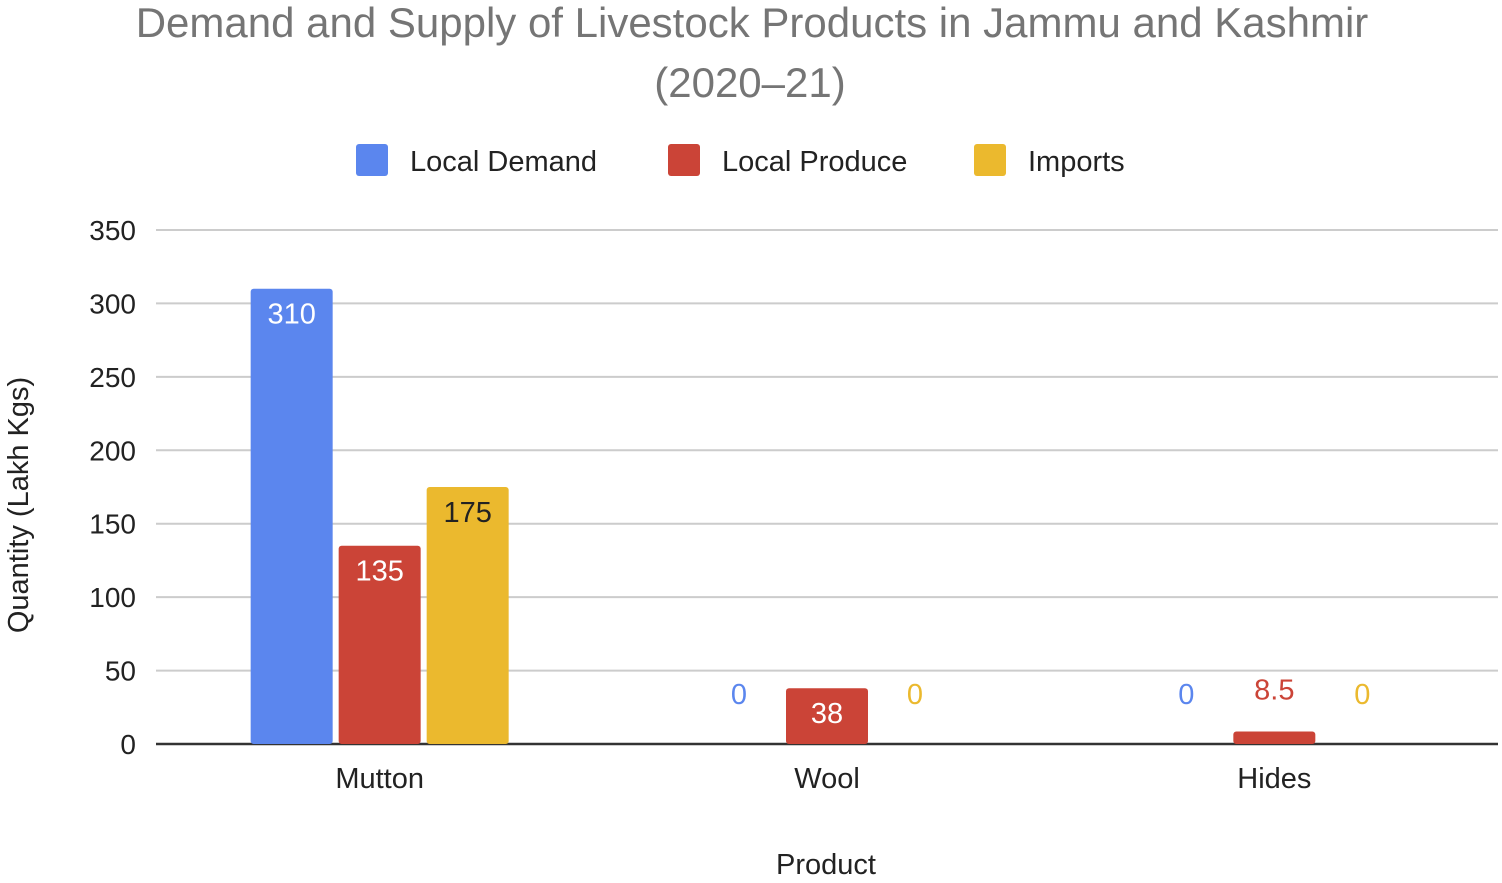  Describe the element at coordinates (1274, 779) in the screenshot. I see `x-tick-label: Hides` at that location.